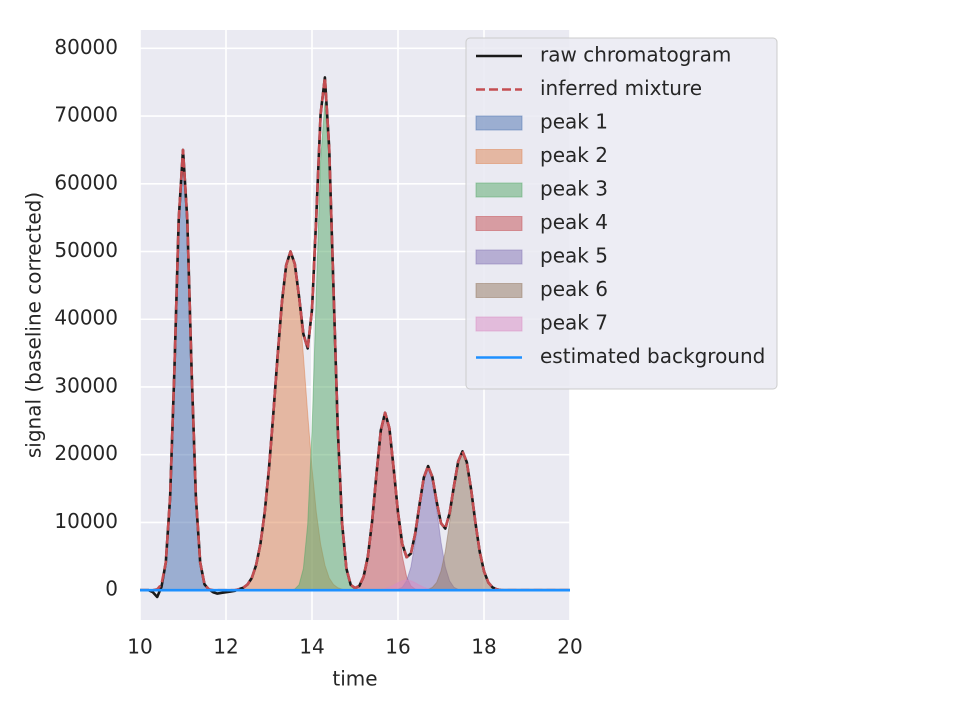 This screenshot has height=724, width=960. I want to click on x-axis-label: time, so click(354, 679).